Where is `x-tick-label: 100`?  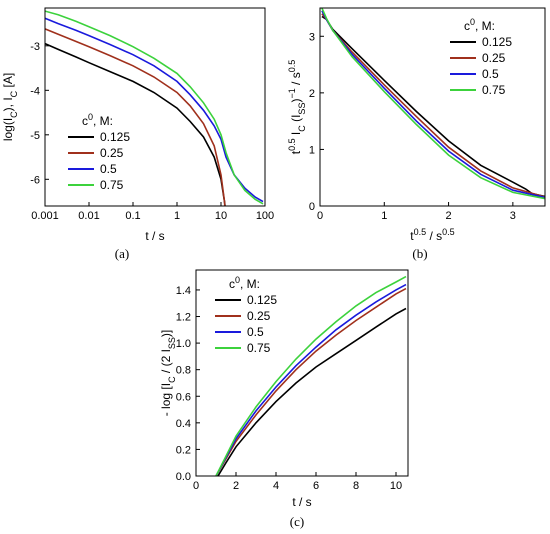
x-tick-label: 100 is located at coordinates (265, 216).